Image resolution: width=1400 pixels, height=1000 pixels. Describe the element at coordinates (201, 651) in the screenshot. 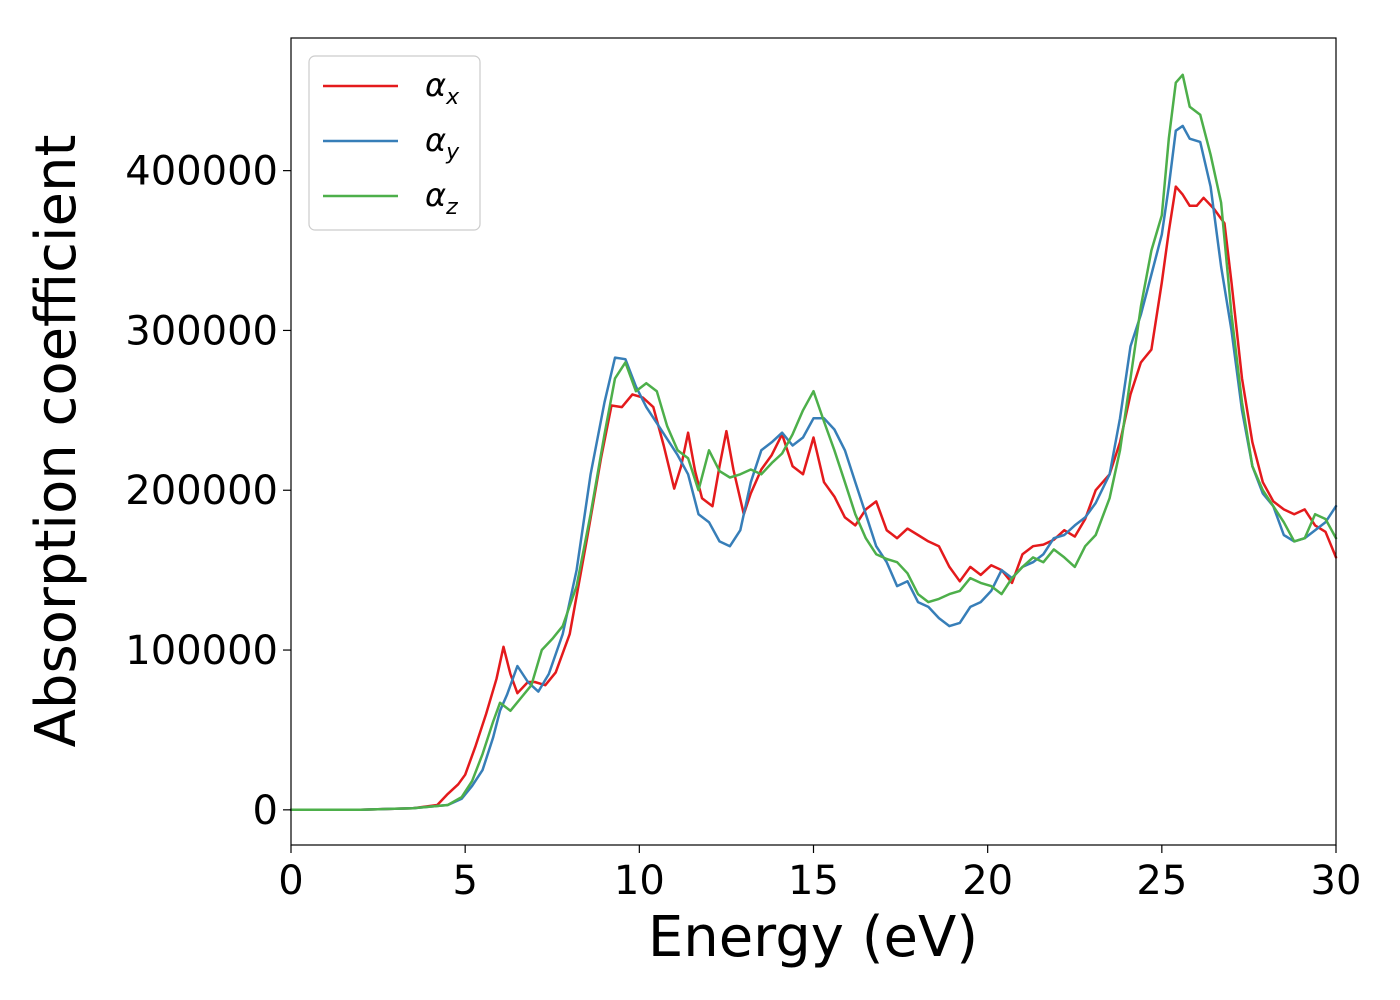

I see `y-tick-label: 100000` at that location.